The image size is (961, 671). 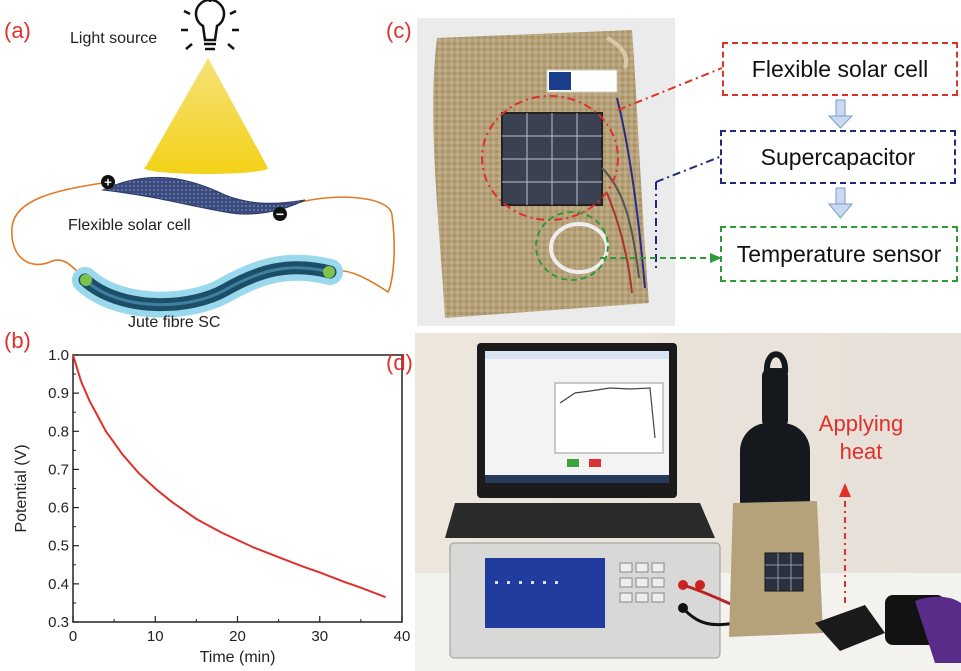 I want to click on y-axis-label: Potential (V), so click(x=21, y=488).